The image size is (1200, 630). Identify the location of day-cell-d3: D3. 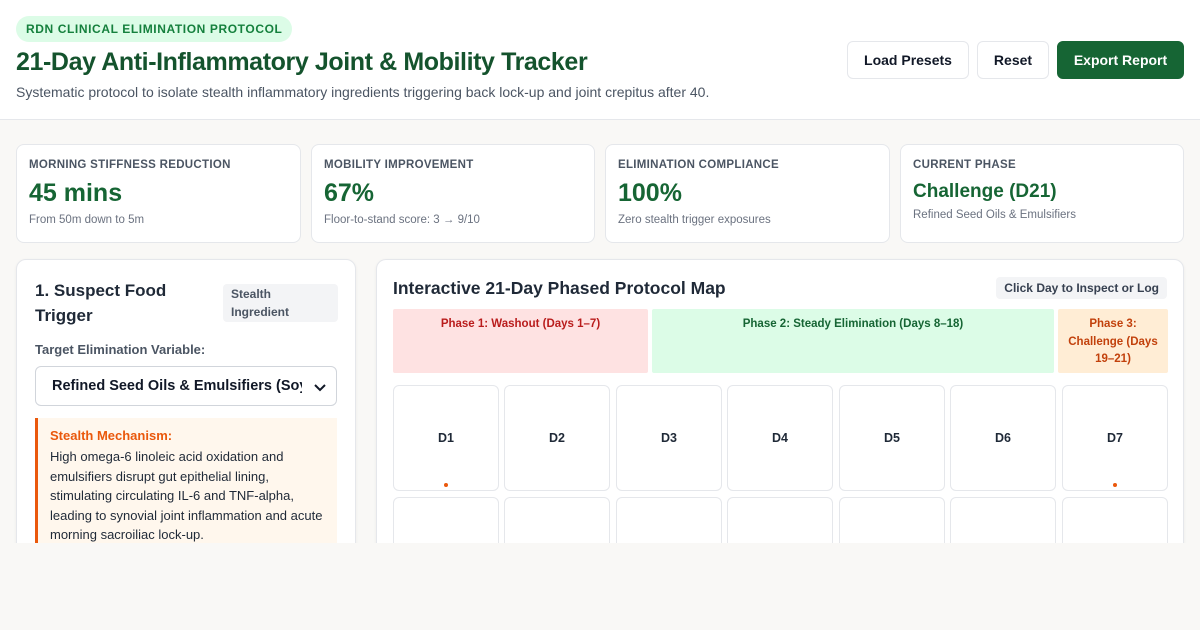
(669, 438).